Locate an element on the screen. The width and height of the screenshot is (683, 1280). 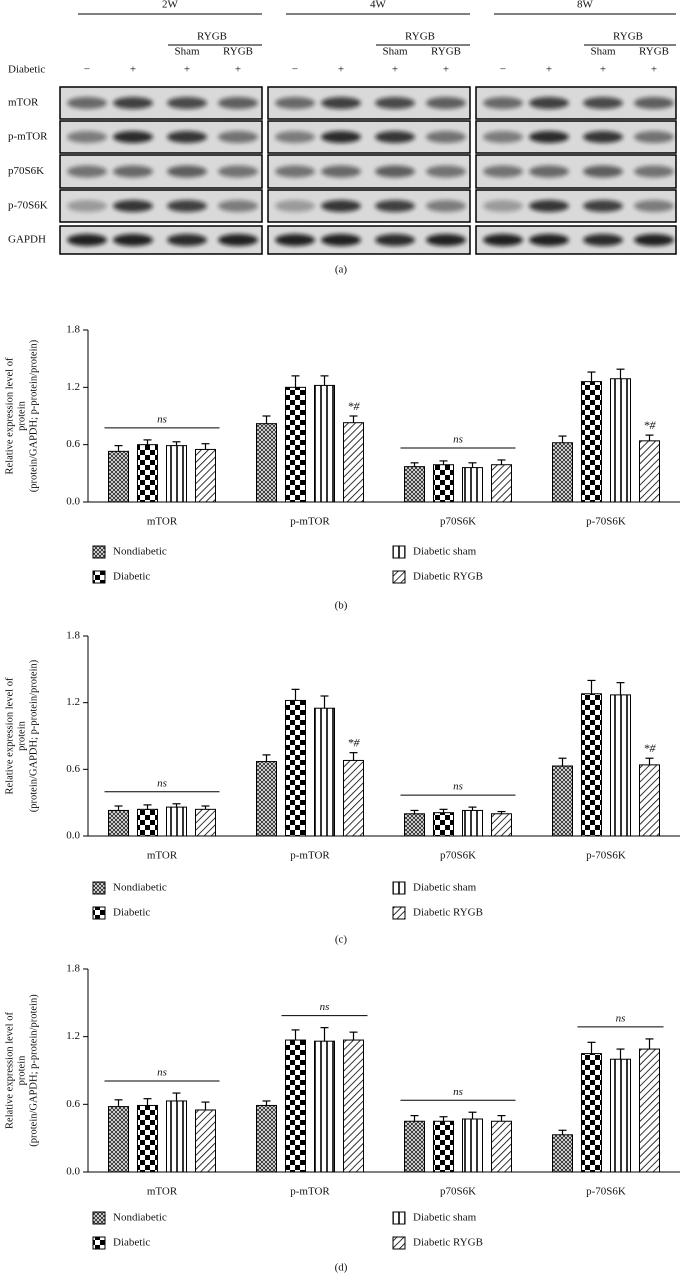
protein-label: p-mTOR is located at coordinates (28, 137).